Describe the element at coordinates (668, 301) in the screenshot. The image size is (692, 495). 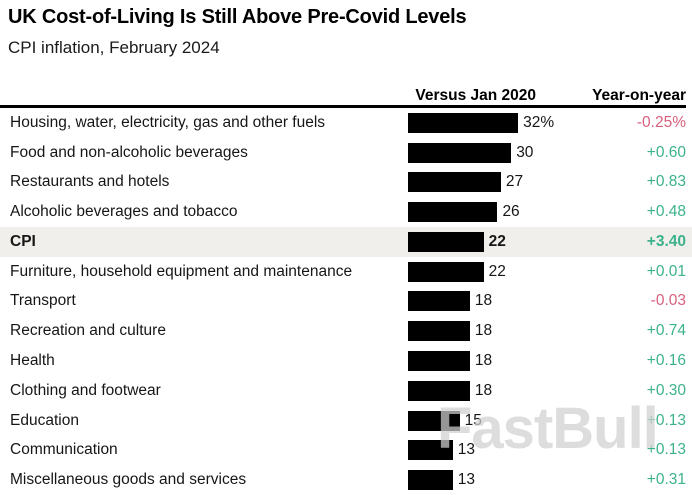
I see `row-yoy-value: -0.03` at that location.